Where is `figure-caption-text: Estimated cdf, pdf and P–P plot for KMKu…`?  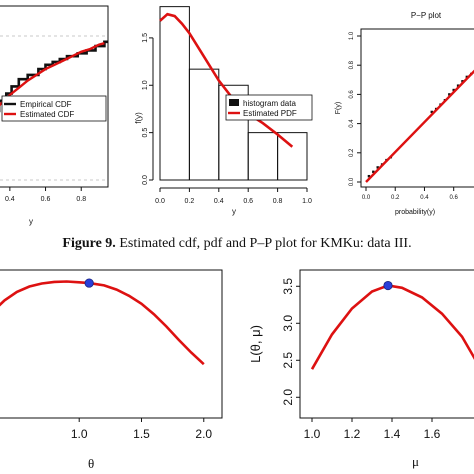 figure-caption-text: Estimated cdf, pdf and P–P plot for KMKu… is located at coordinates (265, 243).